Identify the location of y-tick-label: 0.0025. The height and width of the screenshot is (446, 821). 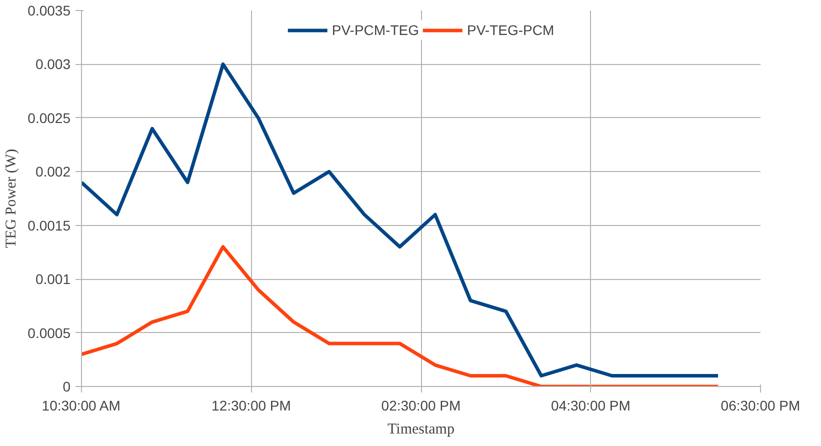
(49, 118).